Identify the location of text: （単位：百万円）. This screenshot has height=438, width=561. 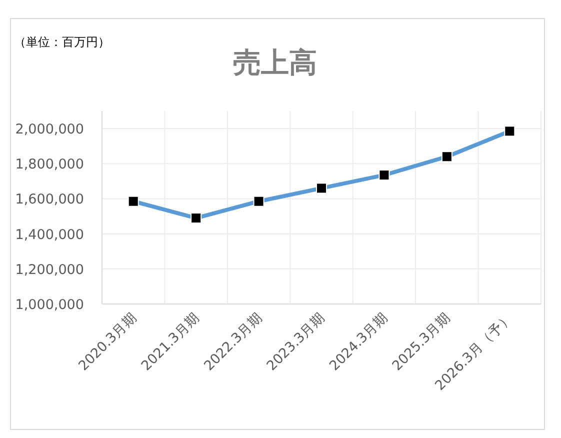
(62, 42).